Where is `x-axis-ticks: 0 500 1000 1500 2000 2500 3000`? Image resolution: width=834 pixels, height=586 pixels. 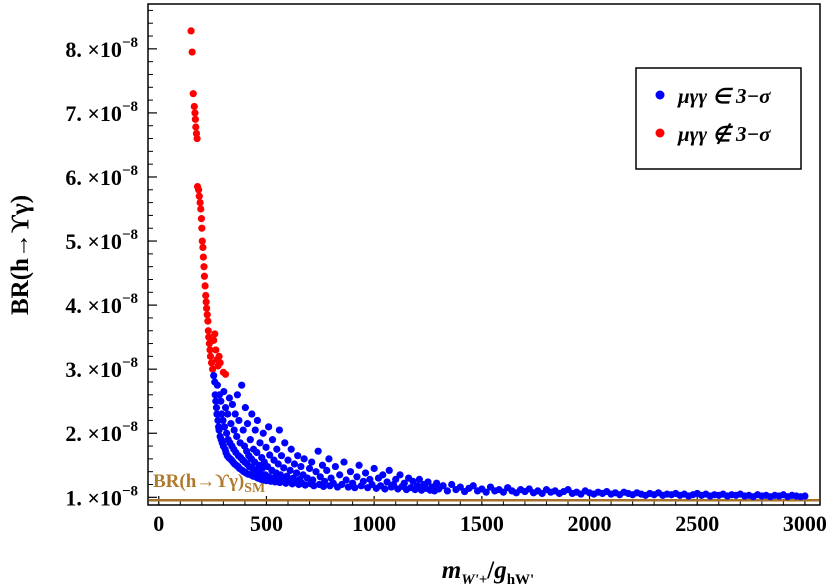
x-axis-ticks: 0 500 1000 1500 2000 2500 3000 is located at coordinates (490, 516).